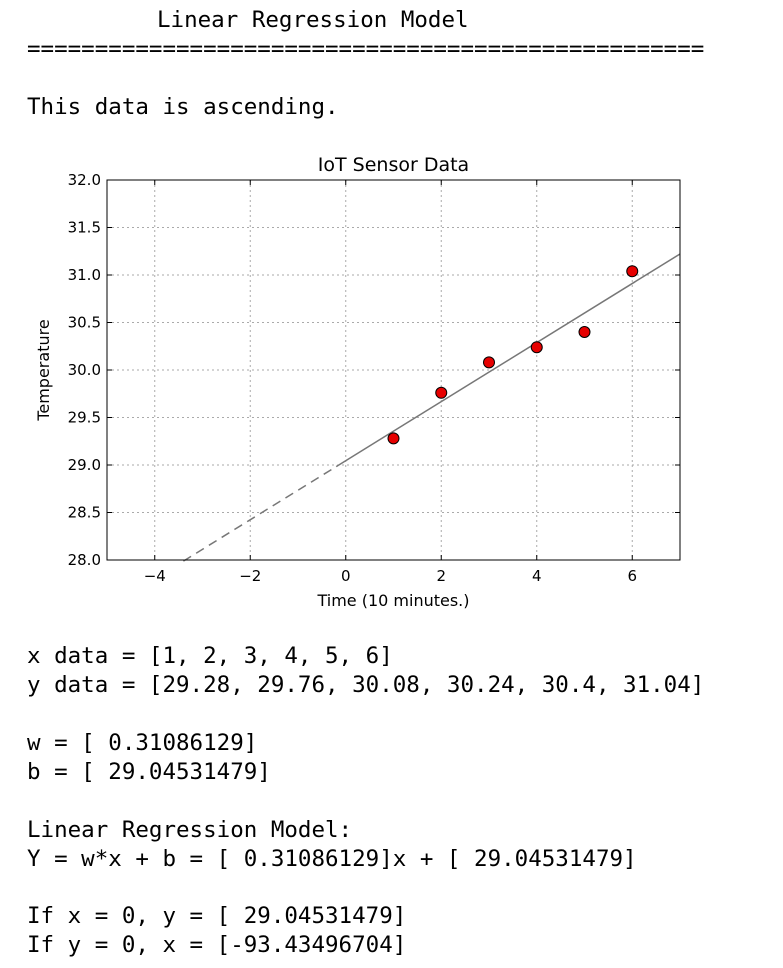  What do you see at coordinates (210, 656) in the screenshot?
I see `x-data-line: x data = [1, 2, 3, 4, 5, 6]` at bounding box center [210, 656].